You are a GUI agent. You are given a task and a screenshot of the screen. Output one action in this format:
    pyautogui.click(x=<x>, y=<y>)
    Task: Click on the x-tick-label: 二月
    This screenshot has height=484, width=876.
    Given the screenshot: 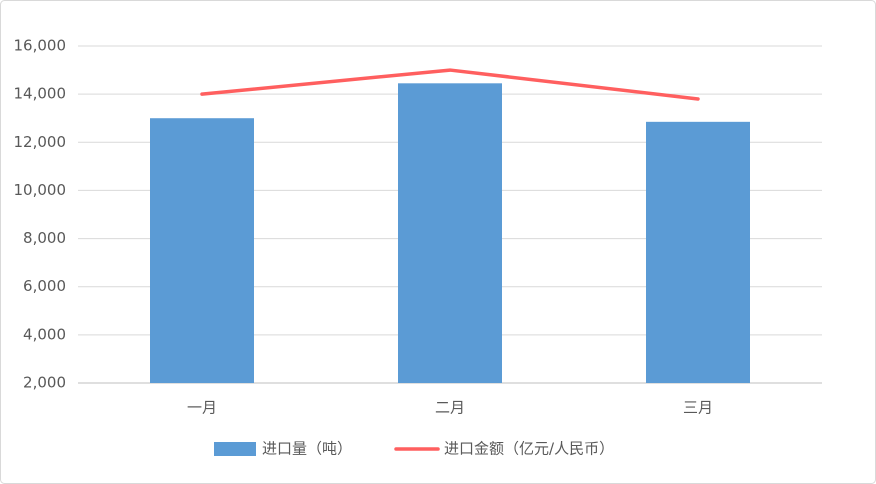 What is the action you would take?
    pyautogui.click(x=450, y=408)
    